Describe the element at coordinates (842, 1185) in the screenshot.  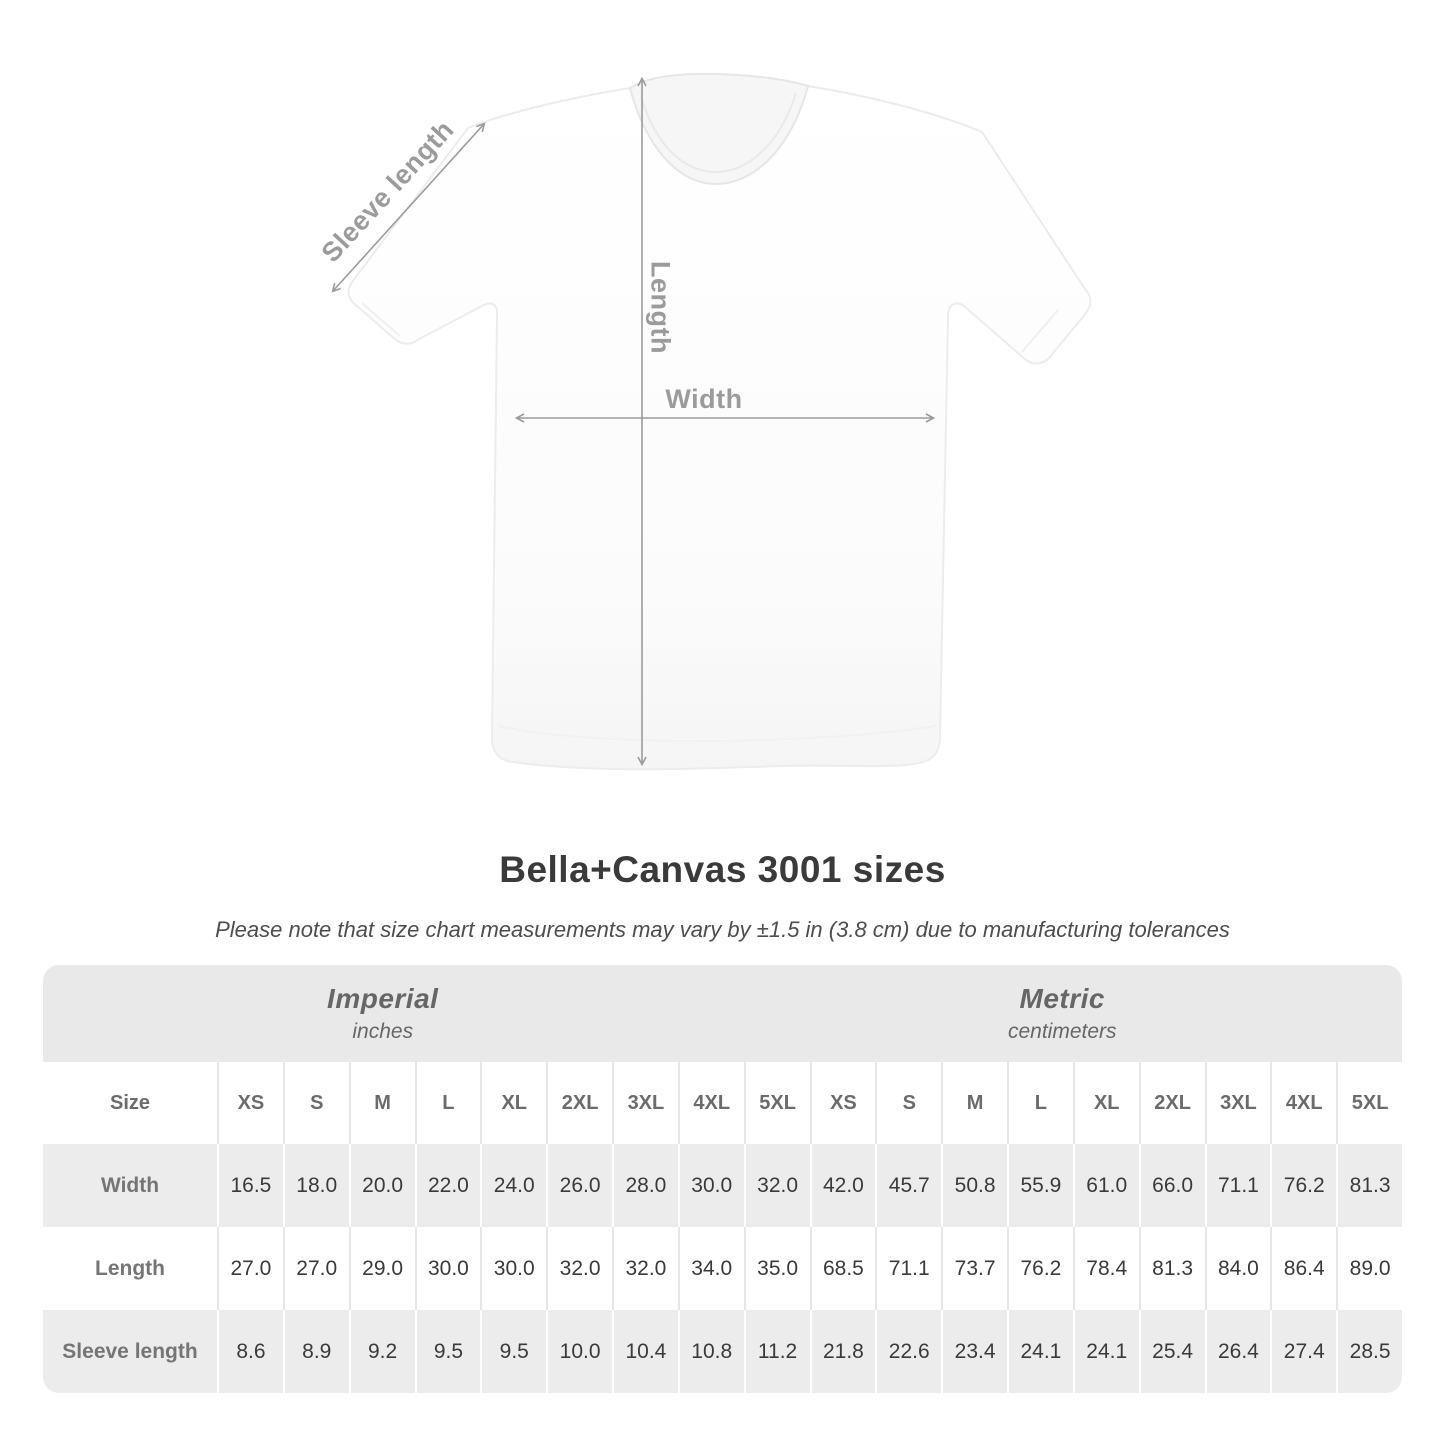
I see `measurement-value: 42.0` at that location.